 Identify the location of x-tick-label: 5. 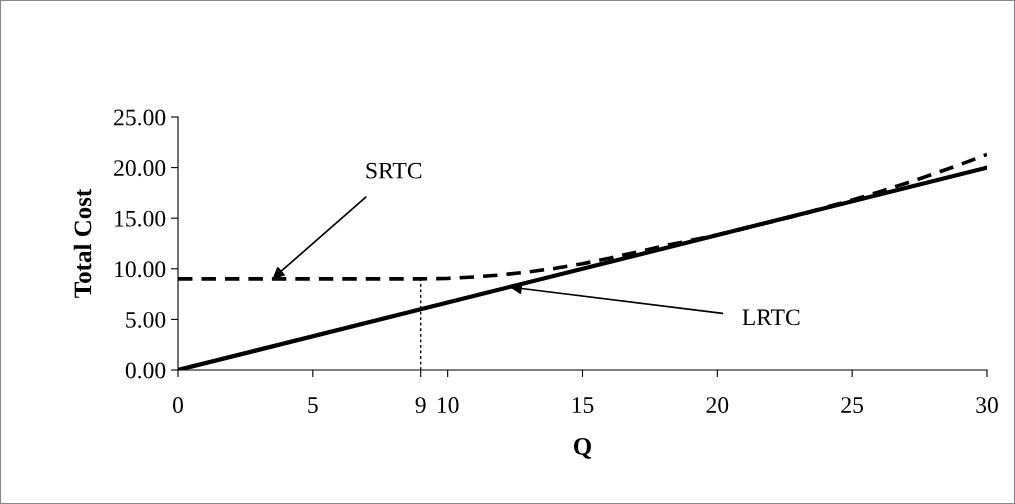
(313, 405).